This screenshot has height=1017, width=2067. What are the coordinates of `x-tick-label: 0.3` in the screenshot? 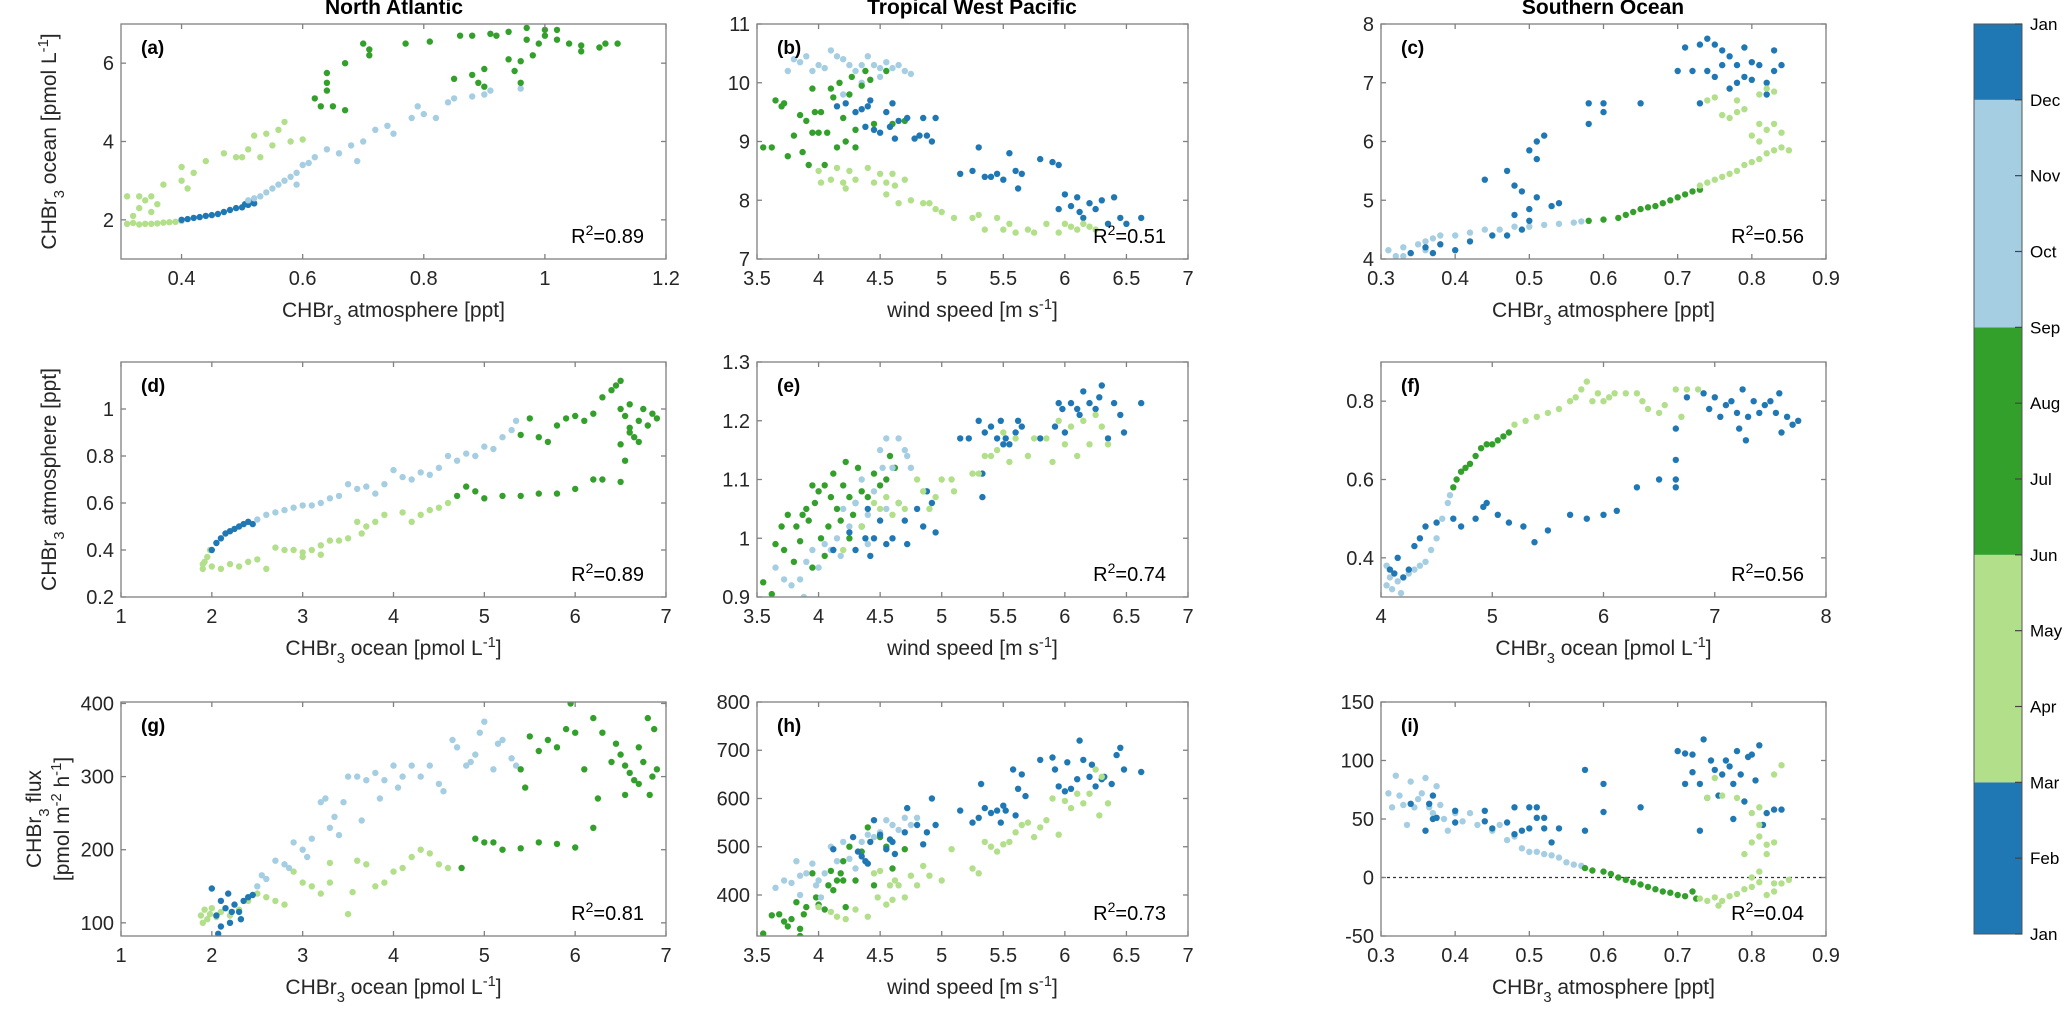 It's located at (1381, 279).